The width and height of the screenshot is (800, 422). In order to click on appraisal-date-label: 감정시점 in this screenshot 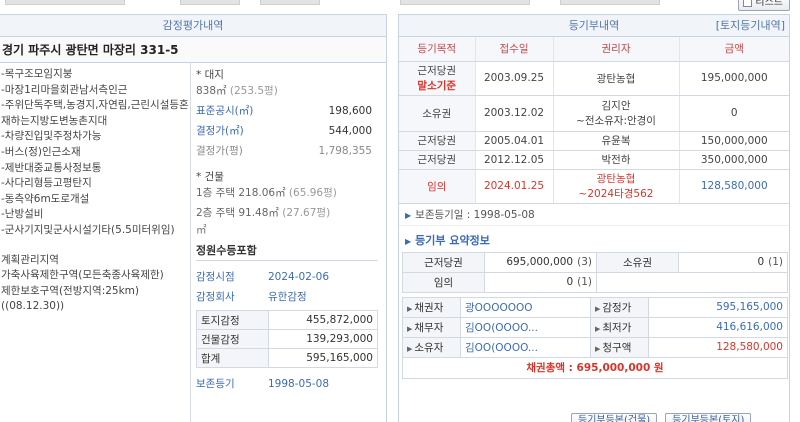, I will do `click(215, 277)`.